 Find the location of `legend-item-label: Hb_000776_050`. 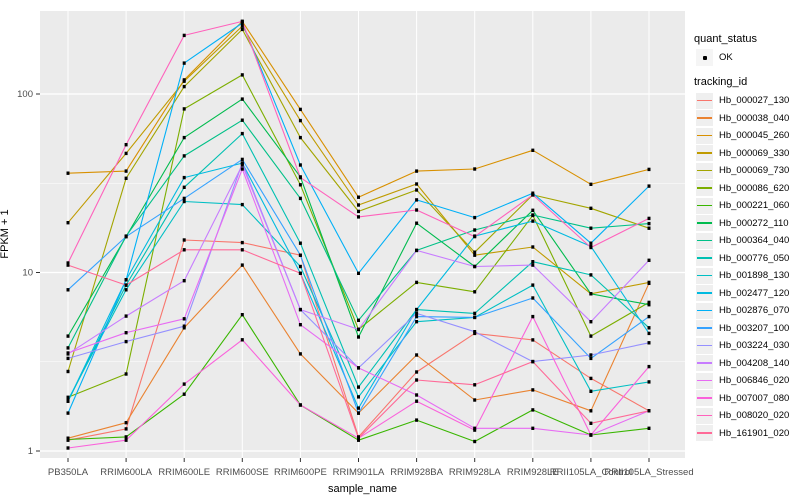

legend-item-label: Hb_000776_050 is located at coordinates (754, 258).